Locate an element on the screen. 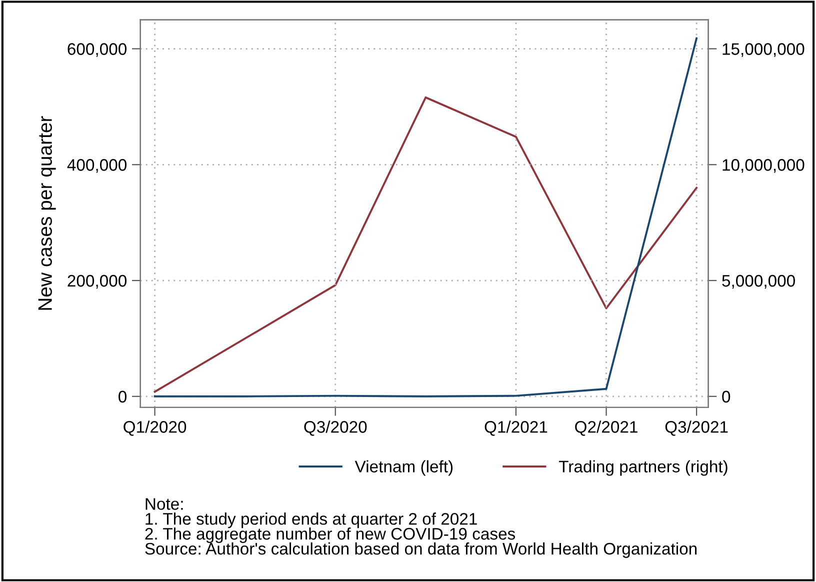 The image size is (816, 582). x-tick-label: Q3/2021 is located at coordinates (696, 428).